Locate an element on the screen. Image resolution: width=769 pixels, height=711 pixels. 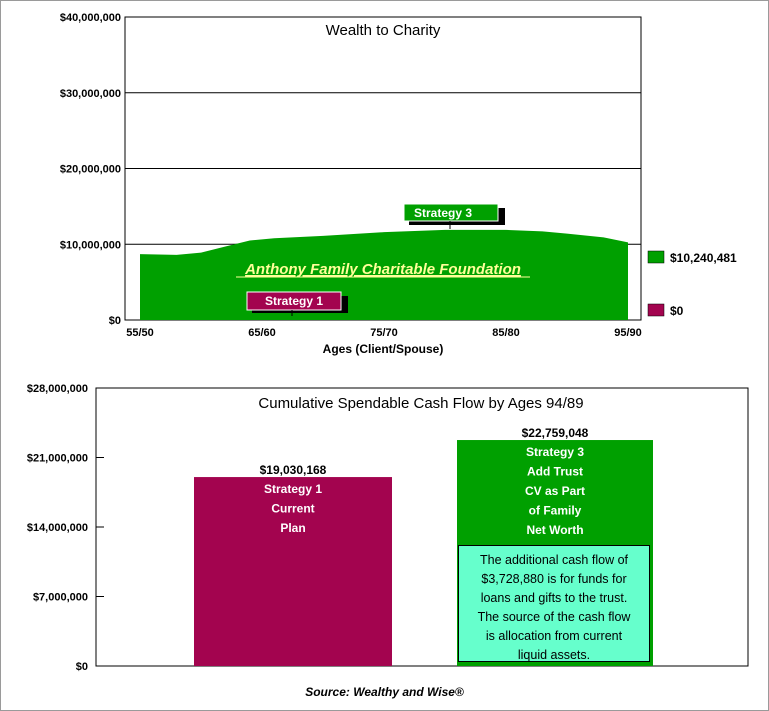
note-line: The additional cash flow of is located at coordinates (553, 560).